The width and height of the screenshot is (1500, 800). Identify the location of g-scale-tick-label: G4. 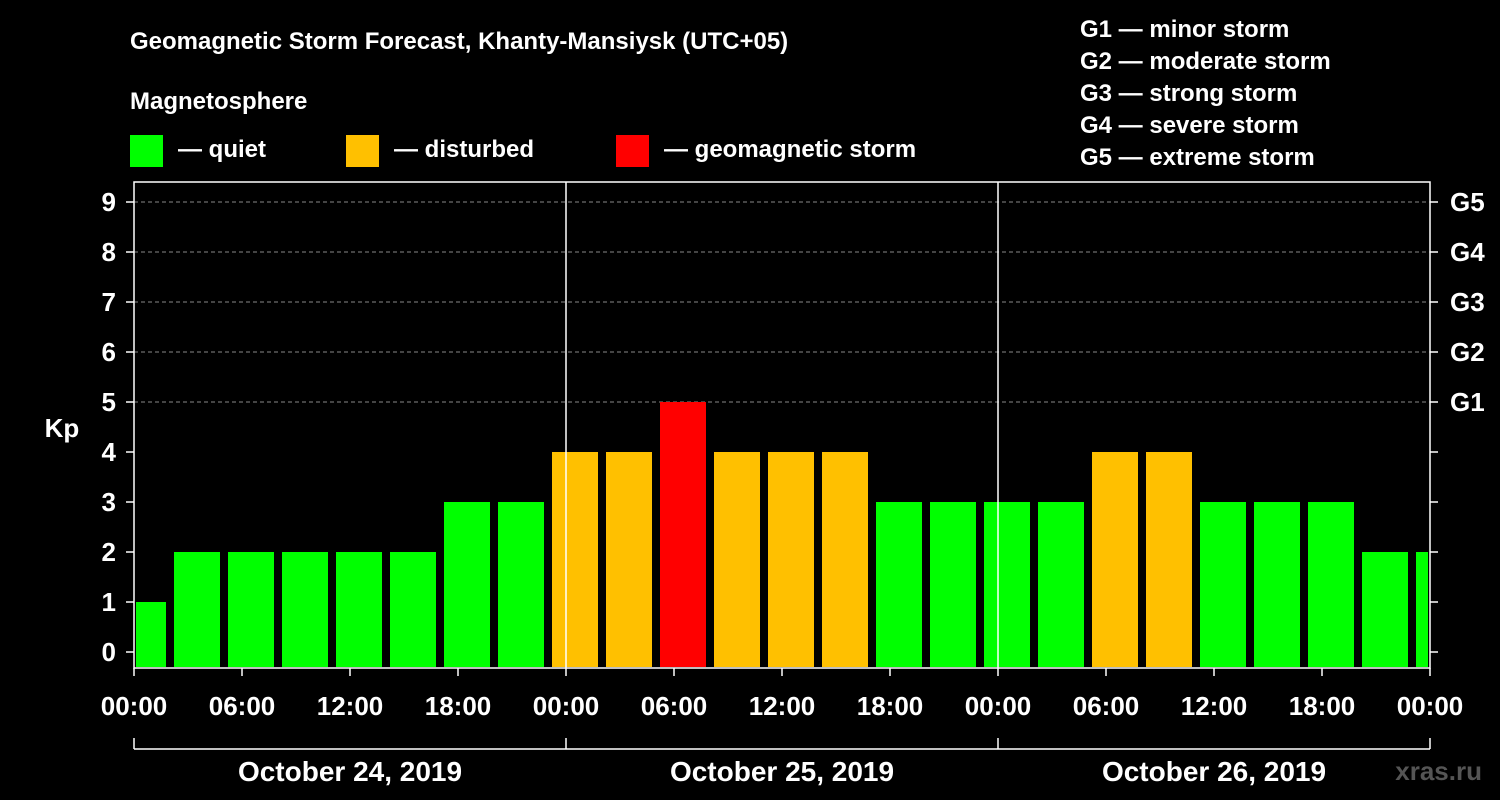
(1467, 252).